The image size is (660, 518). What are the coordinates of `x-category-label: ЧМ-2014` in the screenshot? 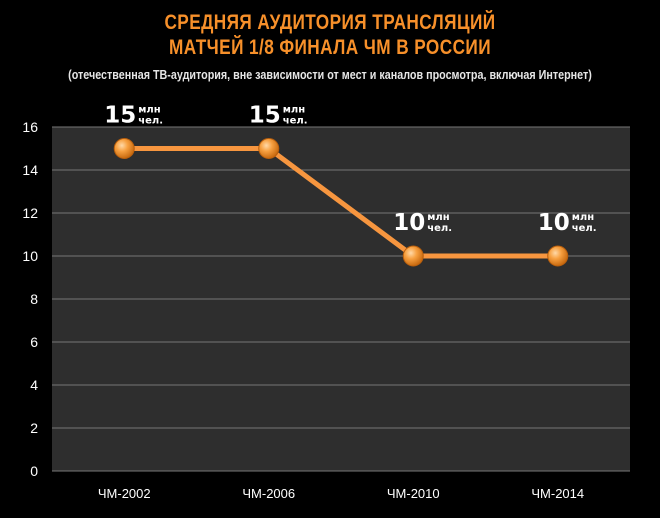 It's located at (557, 493).